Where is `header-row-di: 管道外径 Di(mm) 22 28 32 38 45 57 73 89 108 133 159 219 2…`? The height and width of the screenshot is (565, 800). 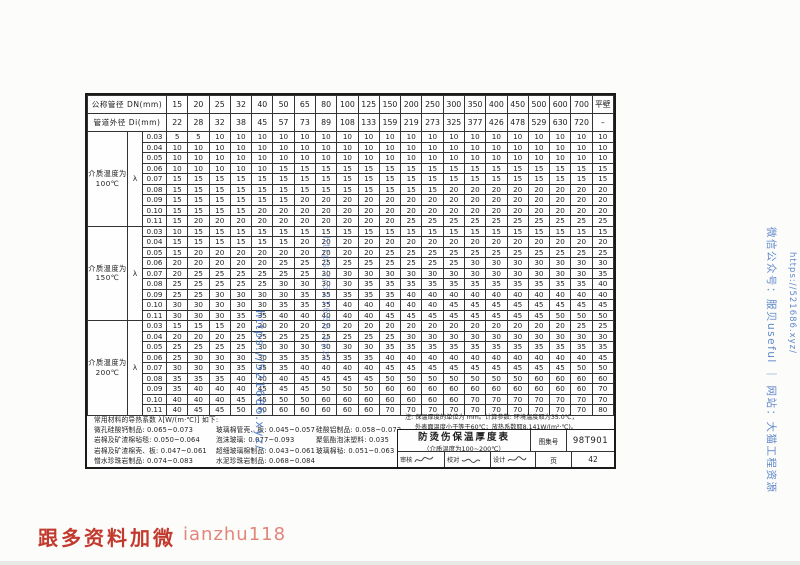 header-row-di: 管道外径 Di(mm) 22 28 32 38 45 57 73 89 108 133 159 219 2… is located at coordinates (350, 122).